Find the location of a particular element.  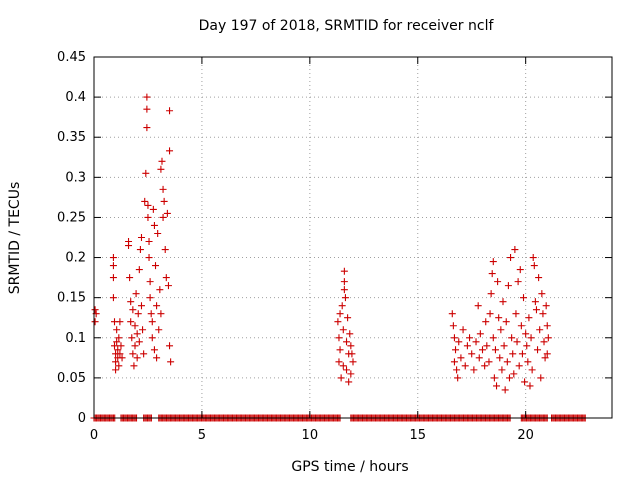

y-tick-label: 0.2 is located at coordinates (75, 258).